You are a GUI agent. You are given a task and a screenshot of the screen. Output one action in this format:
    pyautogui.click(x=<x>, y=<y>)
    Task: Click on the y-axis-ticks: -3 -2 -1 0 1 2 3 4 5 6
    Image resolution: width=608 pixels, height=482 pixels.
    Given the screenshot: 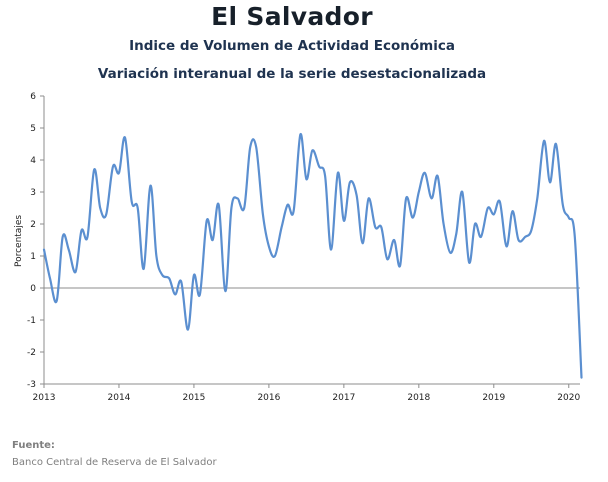 What is the action you would take?
    pyautogui.click(x=35, y=241)
    